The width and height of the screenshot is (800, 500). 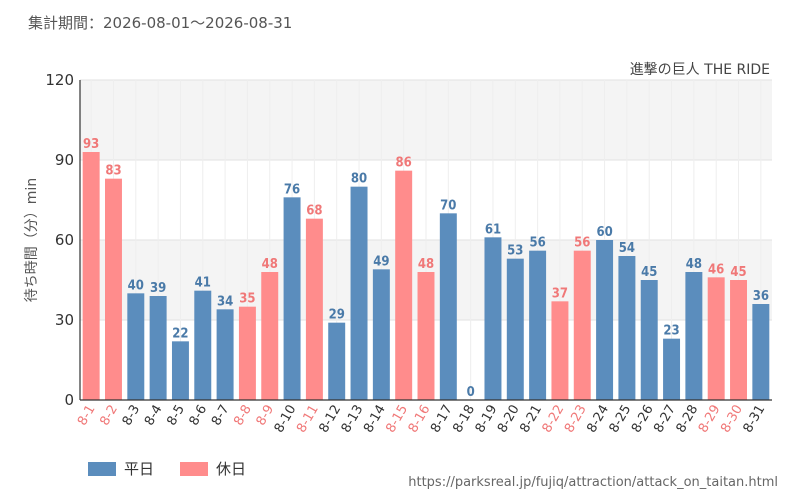 I want to click on legend-label-holiday: 休日, so click(x=231, y=469).